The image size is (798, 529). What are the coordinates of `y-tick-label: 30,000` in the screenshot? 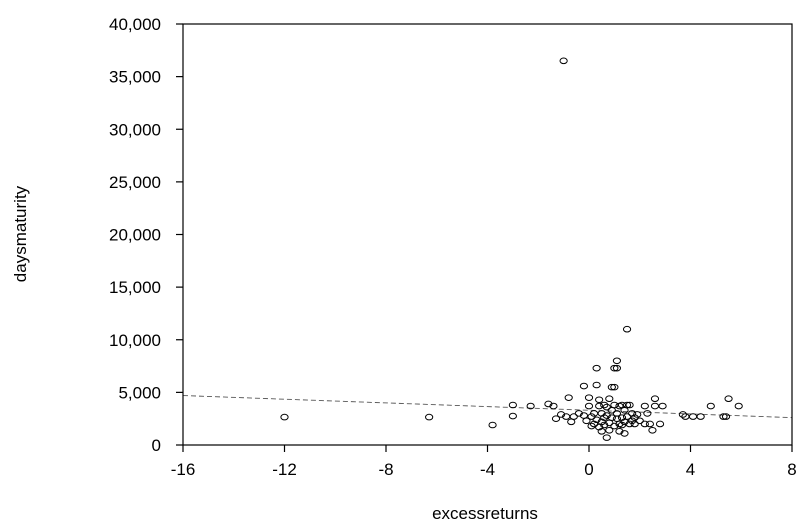 It's located at (135, 129).